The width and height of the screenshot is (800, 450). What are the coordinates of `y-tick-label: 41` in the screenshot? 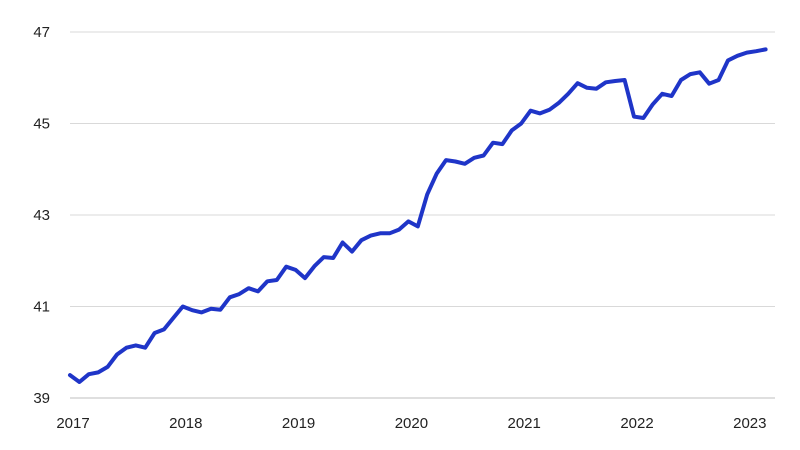 It's located at (41, 307).